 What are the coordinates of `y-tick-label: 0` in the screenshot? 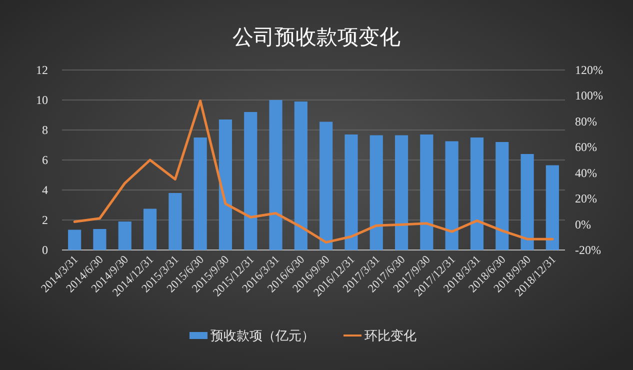 It's located at (45, 250).